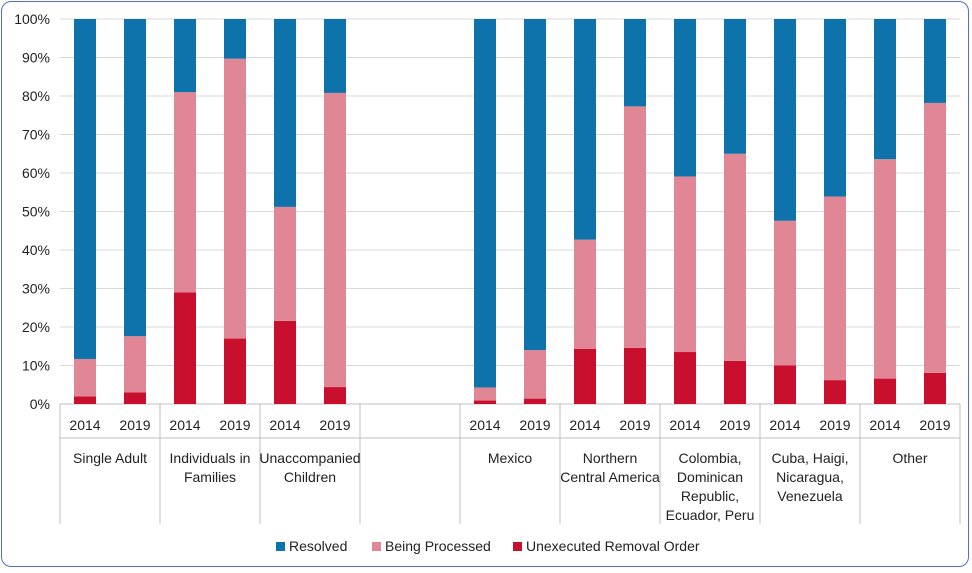  I want to click on group-label: Nicaragua,, so click(810, 477).